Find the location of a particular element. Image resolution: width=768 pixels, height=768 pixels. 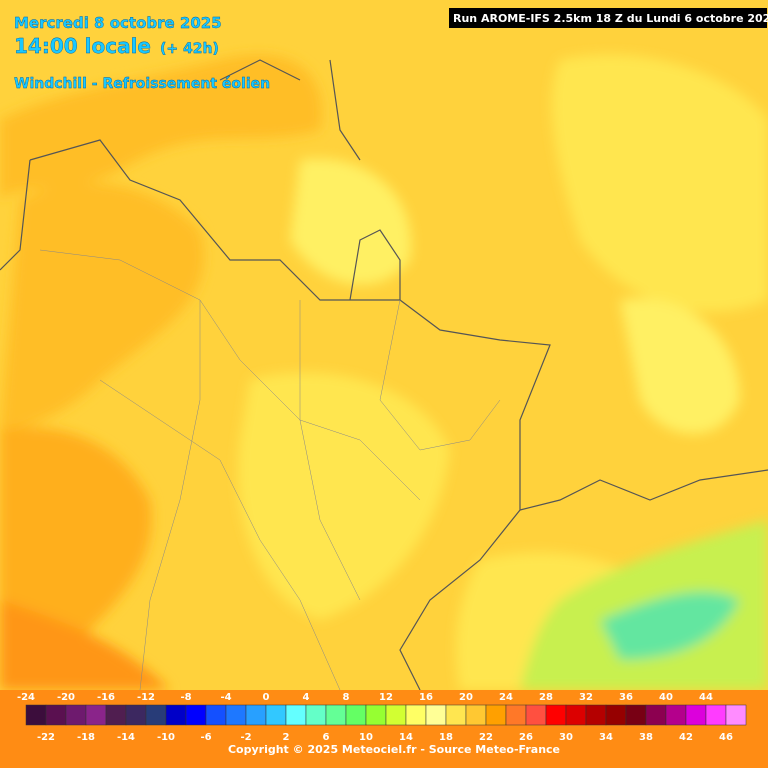

legend-label: -22 is located at coordinates (46, 737).